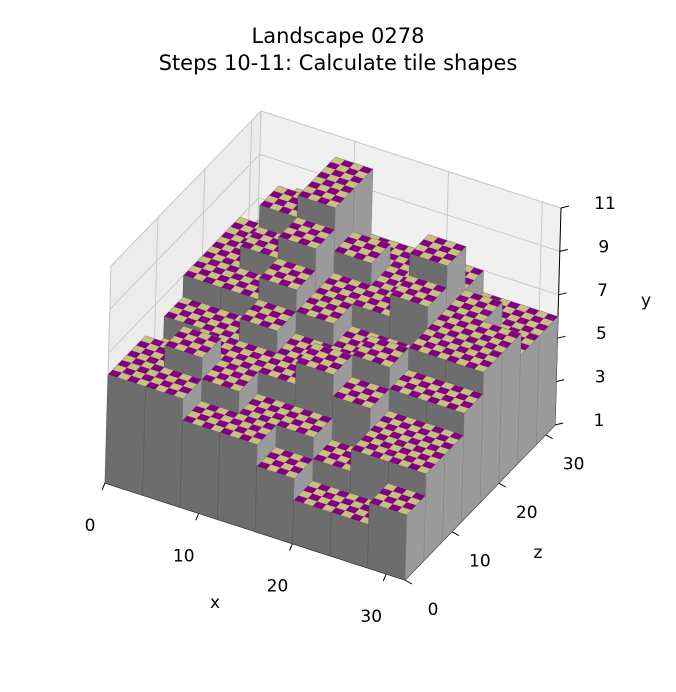  What do you see at coordinates (480, 562) in the screenshot?
I see `z-tick-label: 10` at bounding box center [480, 562].